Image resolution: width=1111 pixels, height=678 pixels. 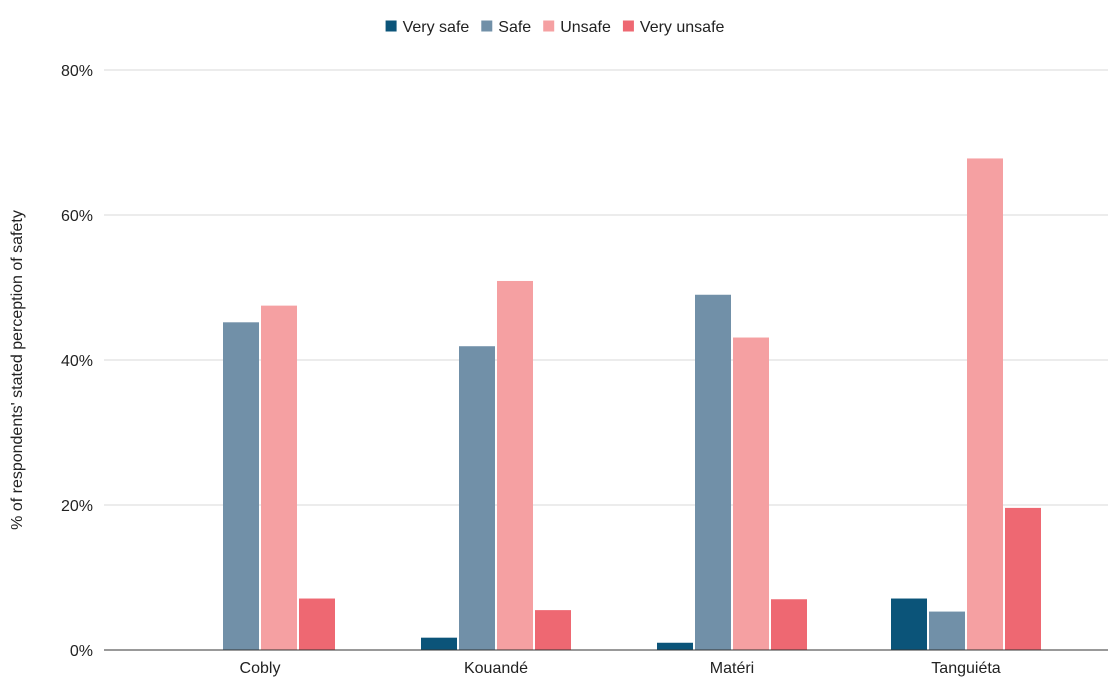 I want to click on legend-swatch-very-unsafe, so click(x=628, y=26).